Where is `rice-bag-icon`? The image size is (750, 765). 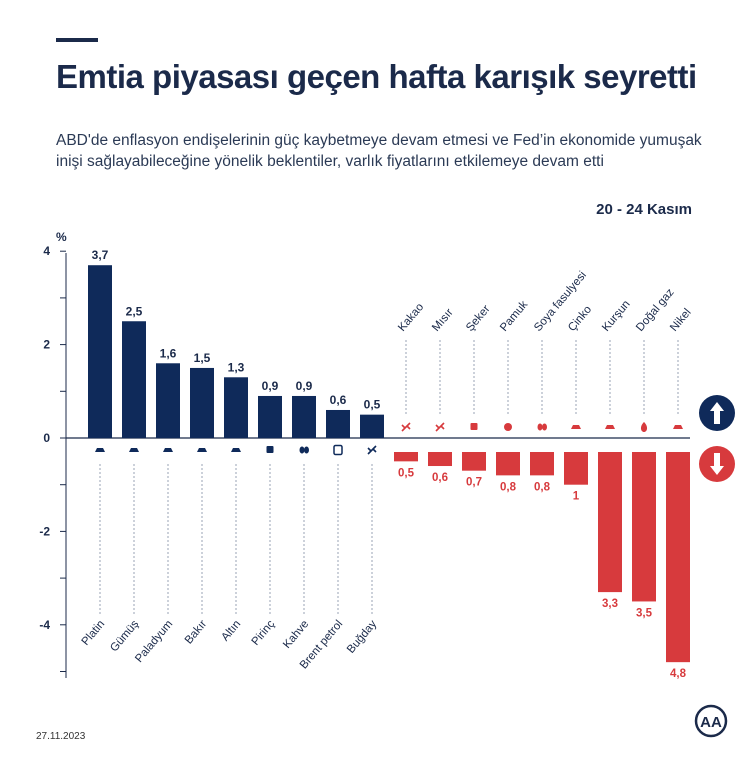
rice-bag-icon is located at coordinates (270, 449).